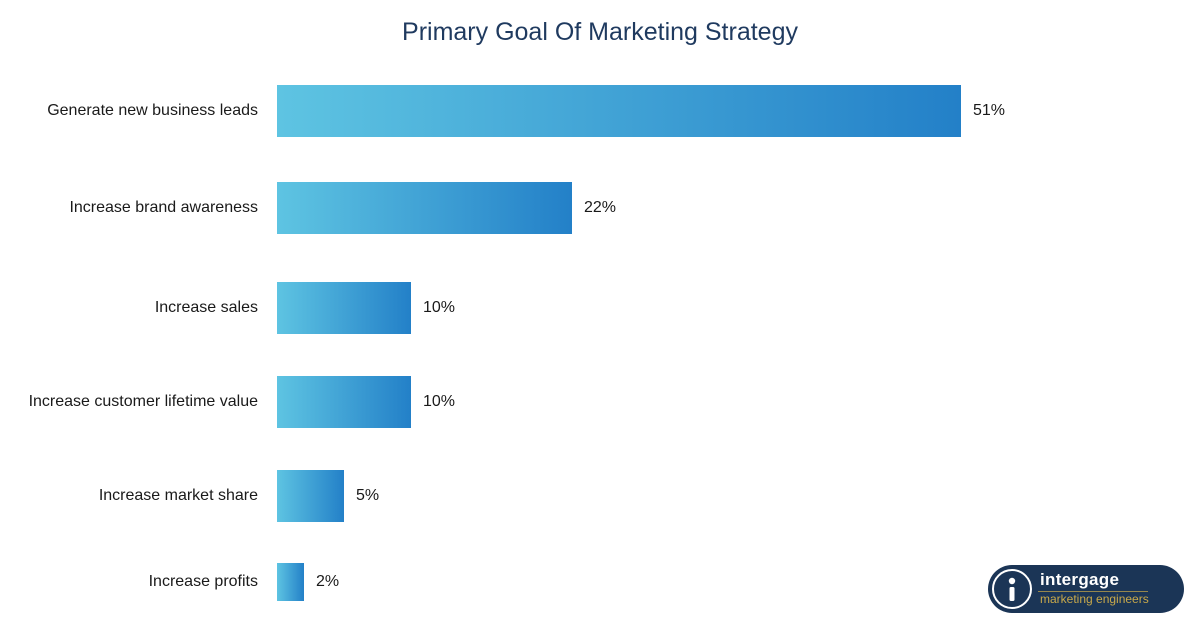 The width and height of the screenshot is (1200, 628). Describe the element at coordinates (178, 495) in the screenshot. I see `category-label: Increase market share` at that location.